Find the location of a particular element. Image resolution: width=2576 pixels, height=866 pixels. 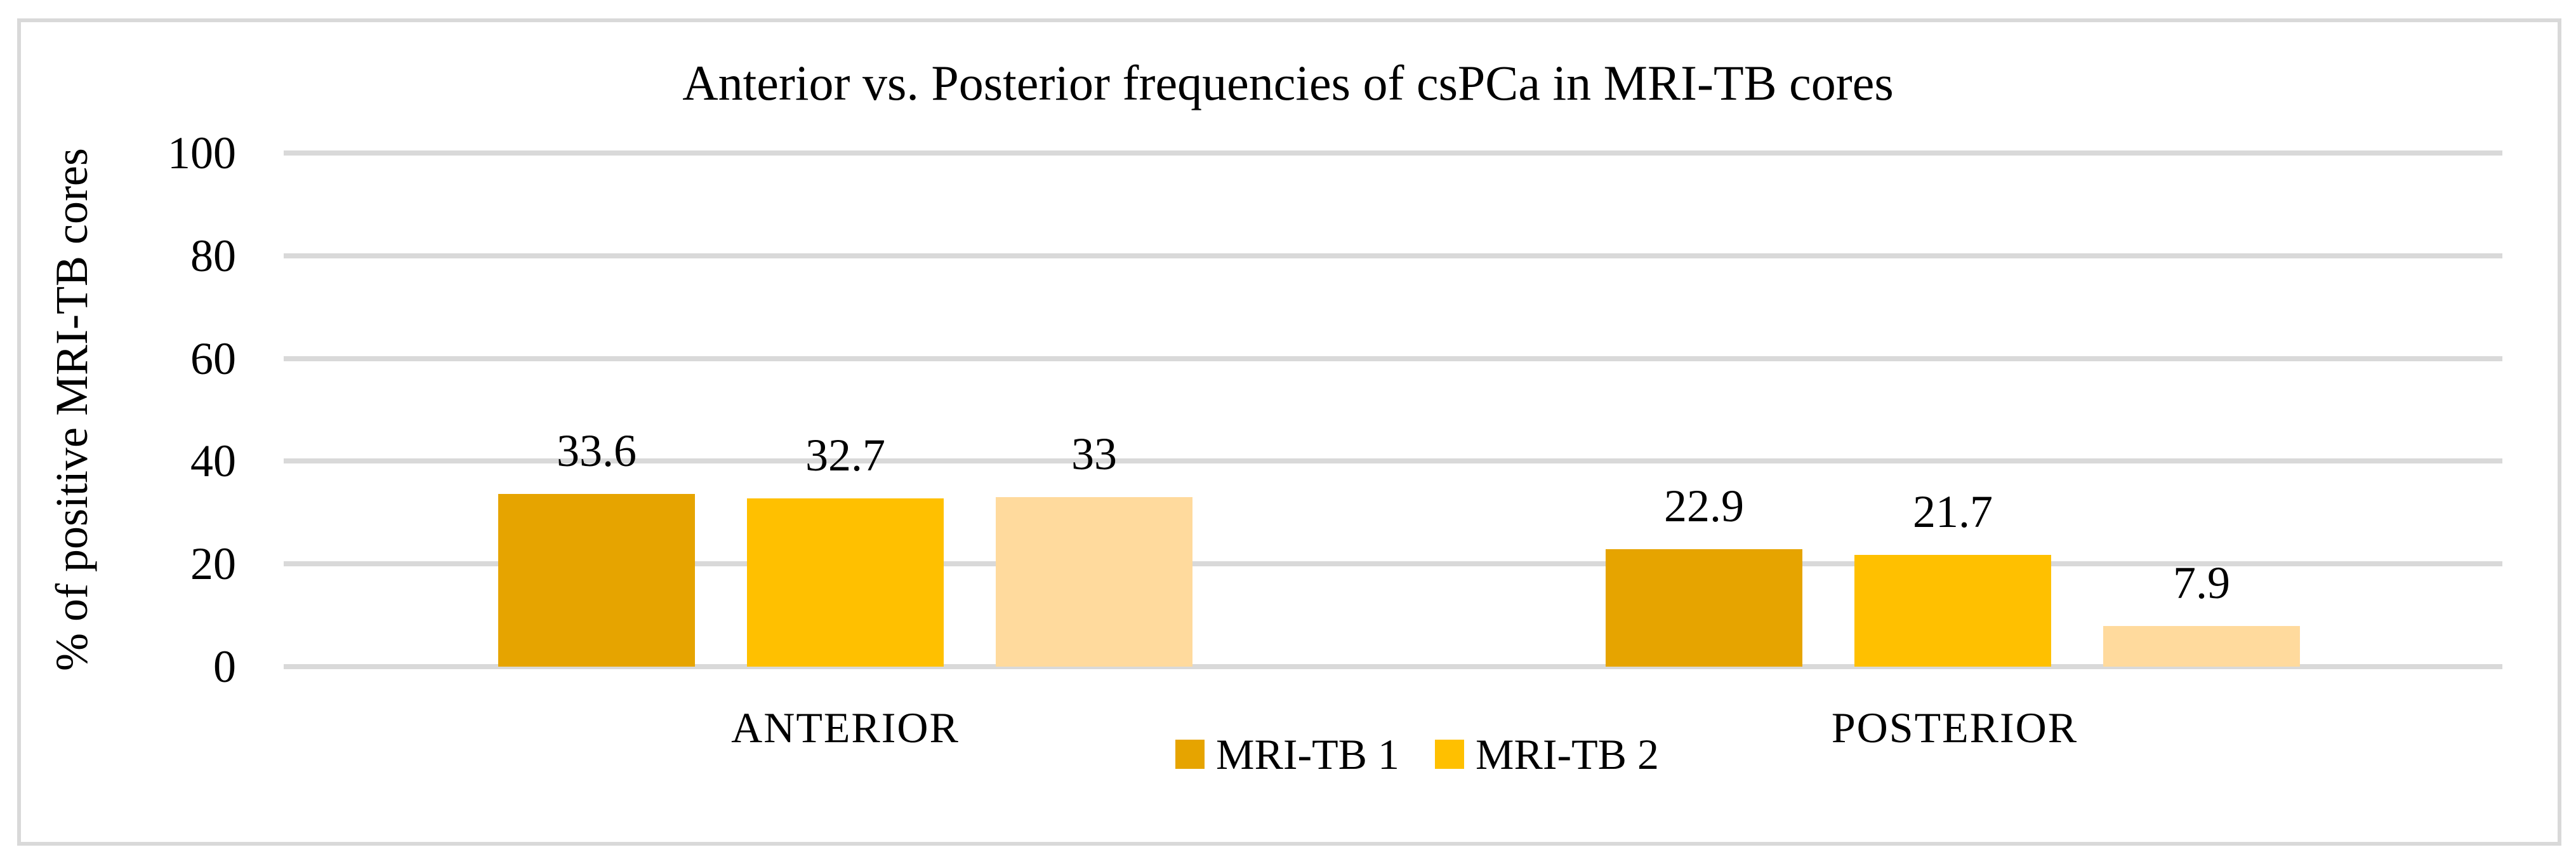

value-label-2-posterior: 21.7 is located at coordinates (1953, 512).